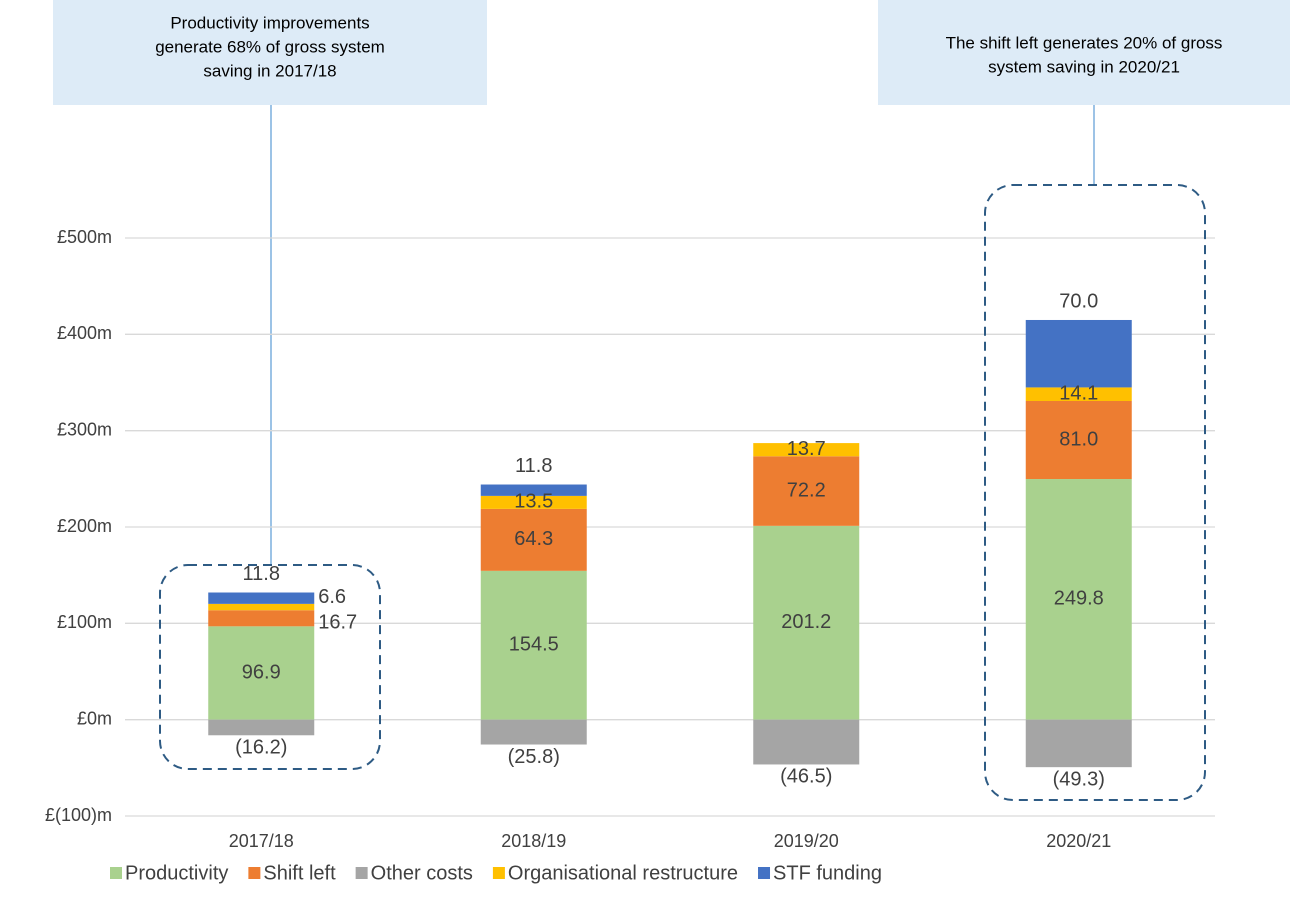  What do you see at coordinates (827, 873) in the screenshot?
I see `legend-label: STF funding` at bounding box center [827, 873].